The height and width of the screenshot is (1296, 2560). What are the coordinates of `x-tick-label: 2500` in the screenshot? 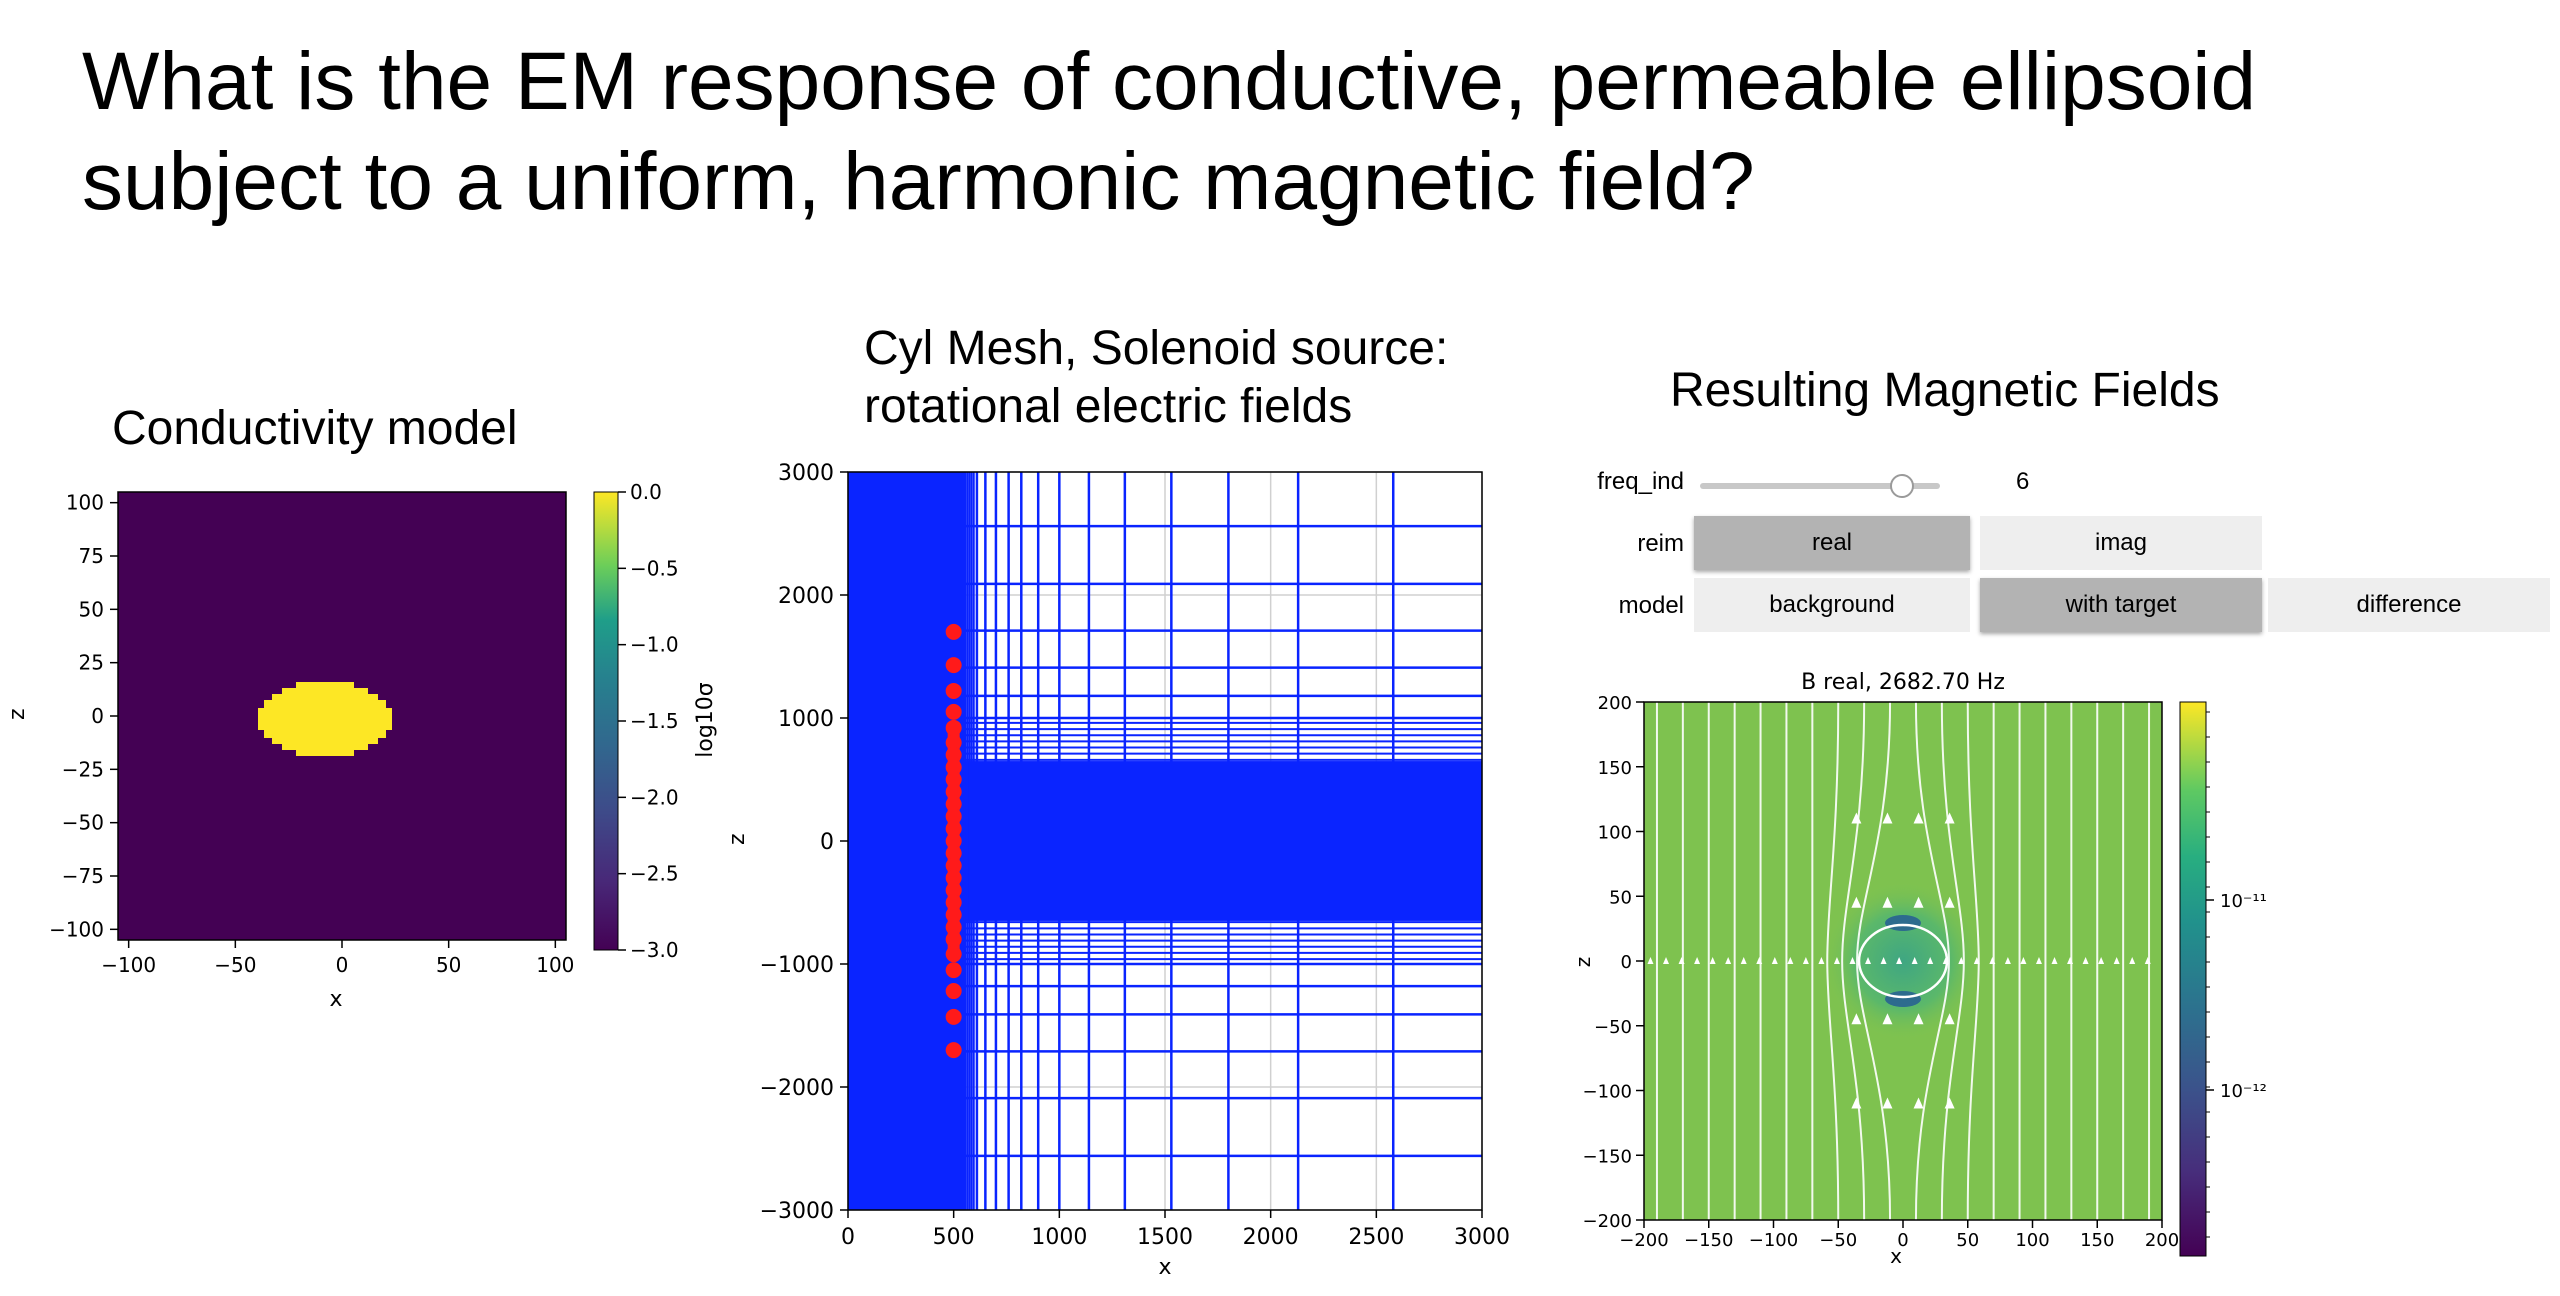 It's located at (1376, 1237).